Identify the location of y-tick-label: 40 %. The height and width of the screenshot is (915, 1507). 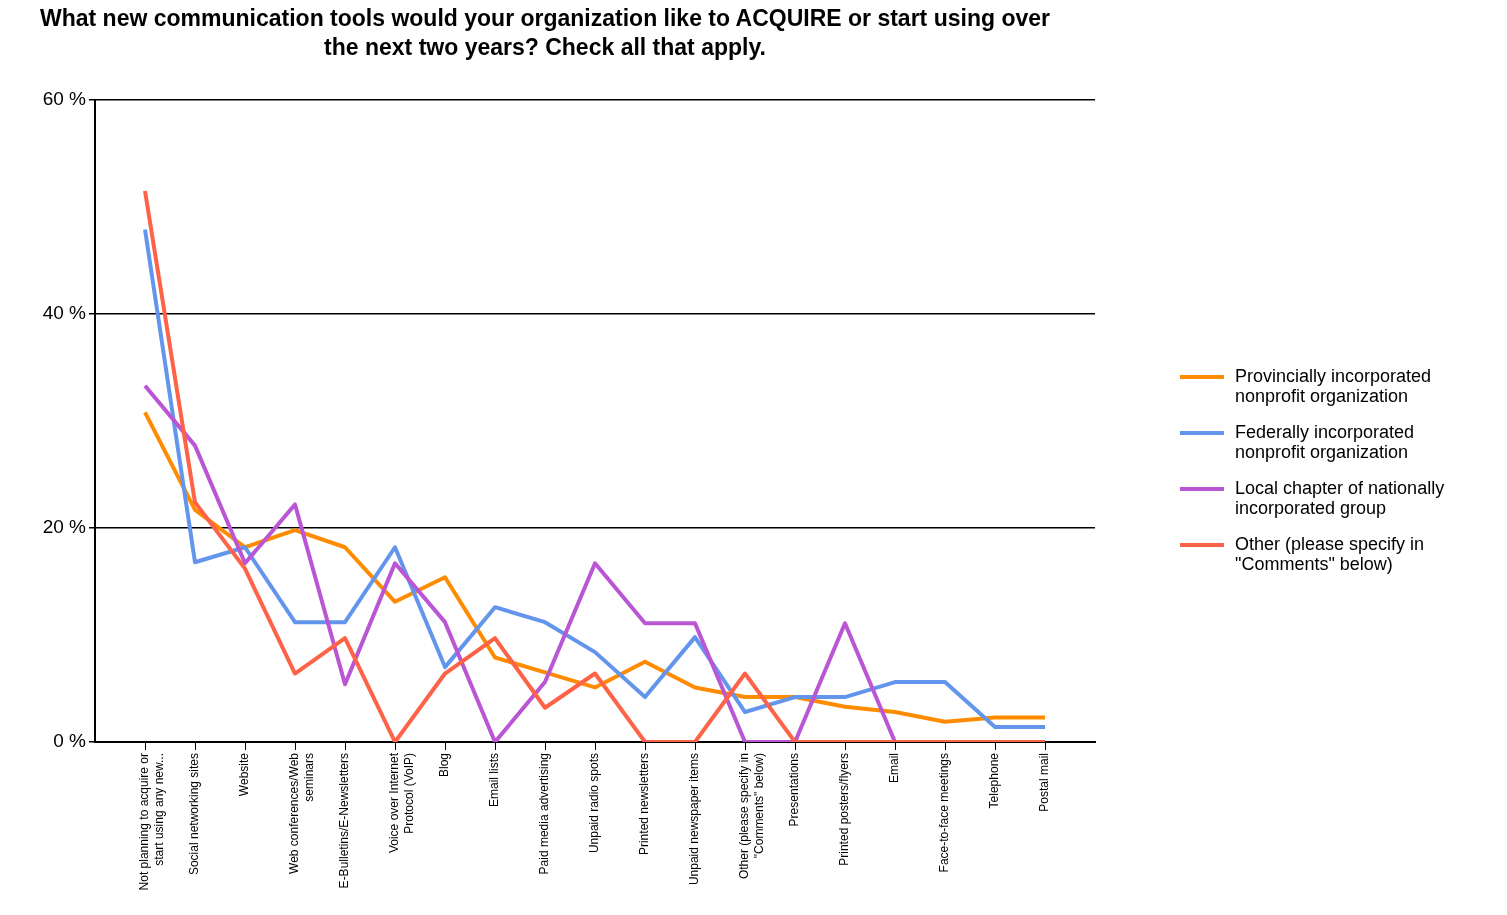
(64, 313).